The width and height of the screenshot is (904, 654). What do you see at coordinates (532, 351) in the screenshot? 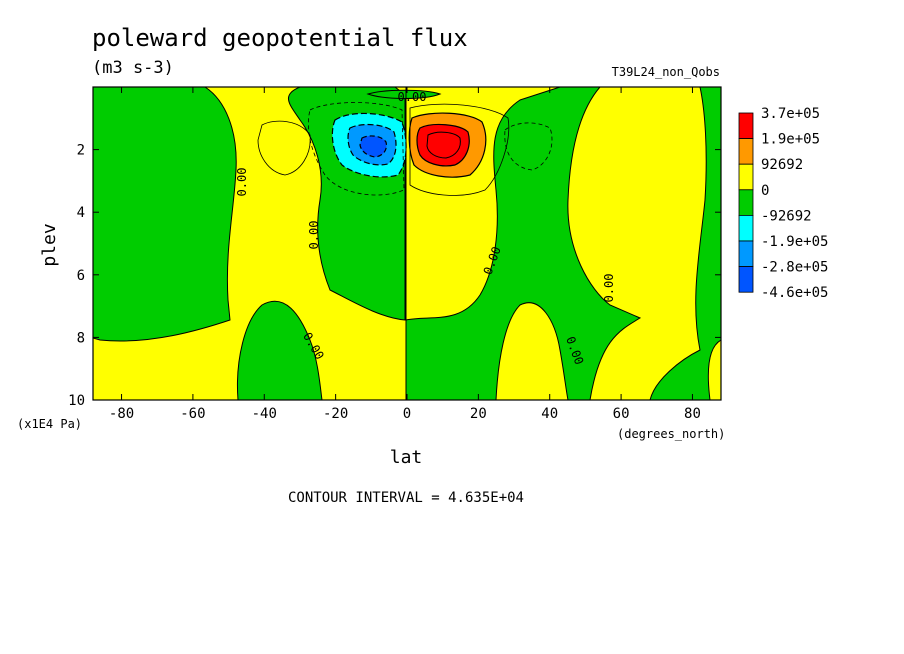
I see `yellow-region-nh-low` at bounding box center [532, 351].